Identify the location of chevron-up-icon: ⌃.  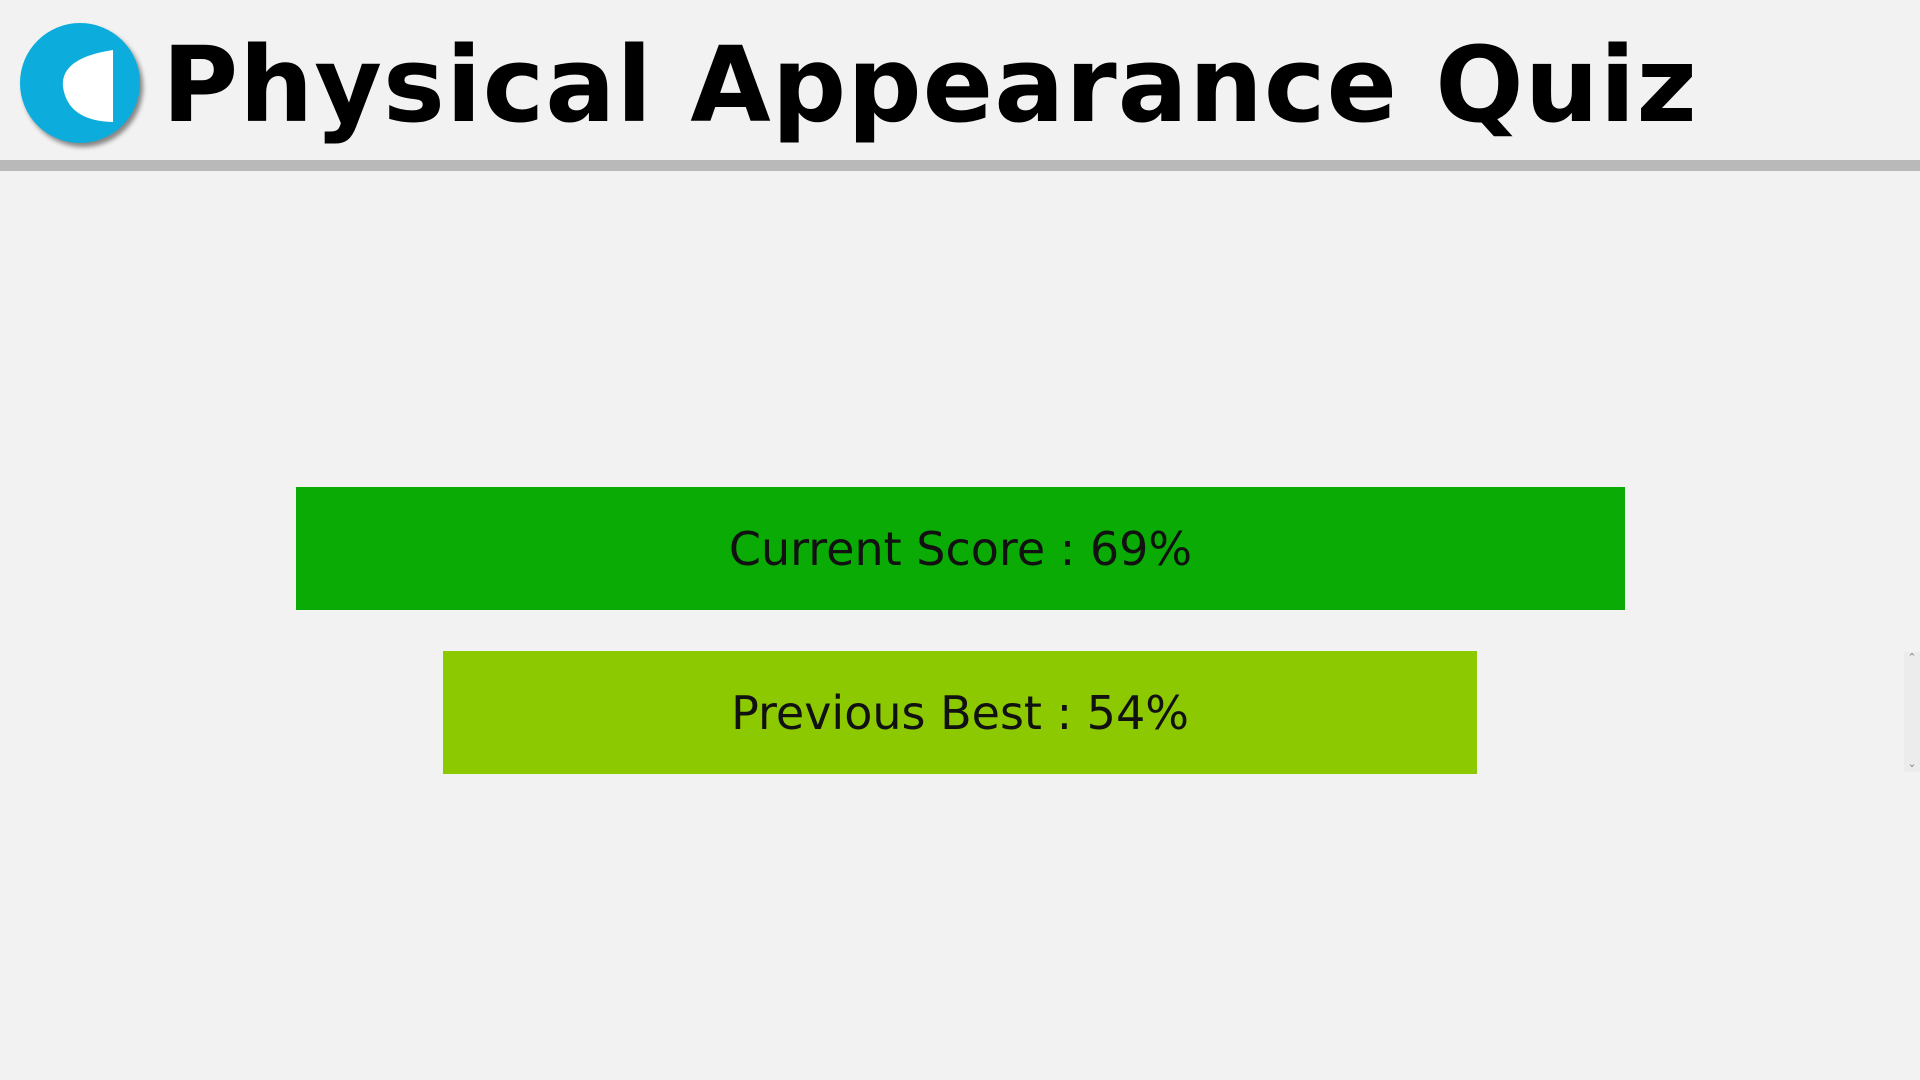
(1912, 657).